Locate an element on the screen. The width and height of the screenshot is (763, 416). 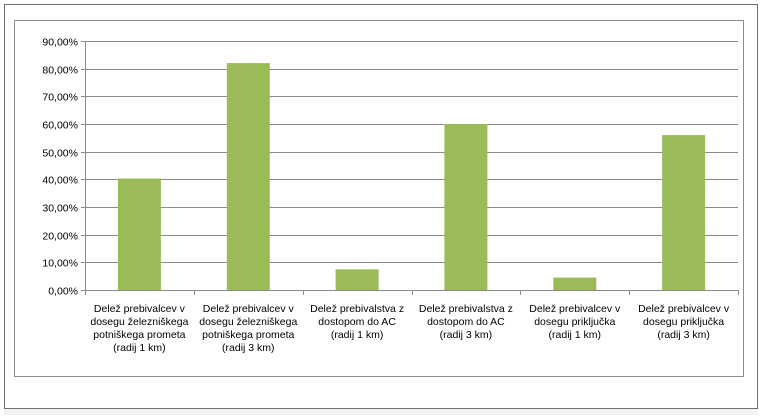
y-tick-label: 50,00% is located at coordinates (60, 154).